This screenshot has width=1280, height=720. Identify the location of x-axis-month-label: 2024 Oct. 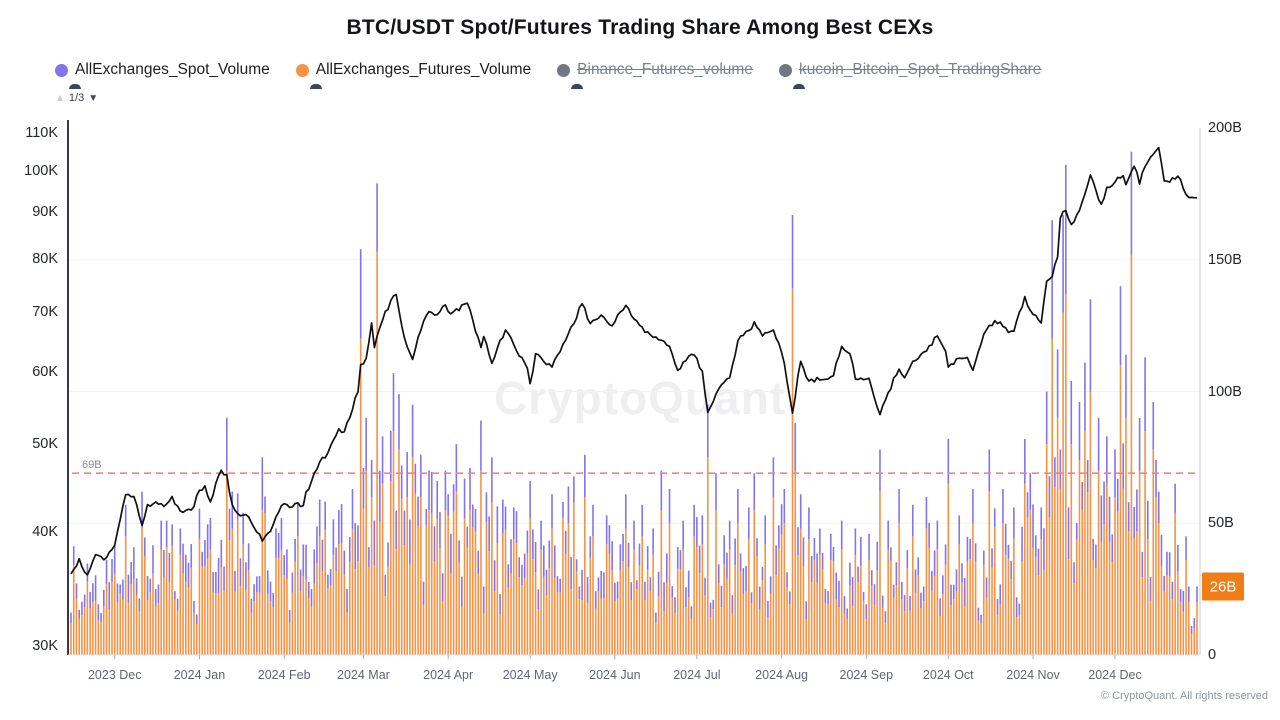
(948, 675).